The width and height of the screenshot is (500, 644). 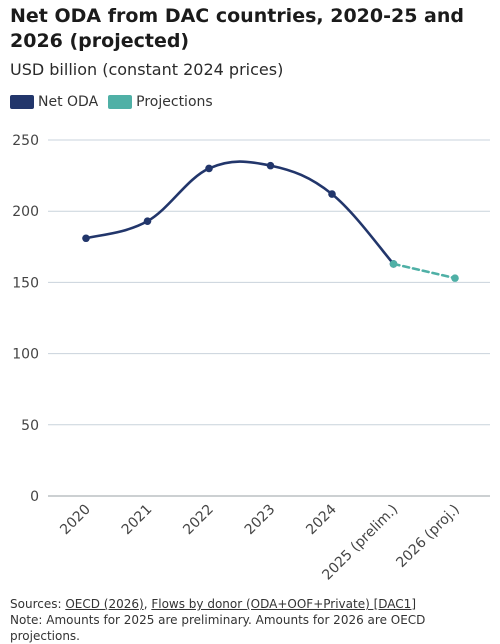 What do you see at coordinates (427, 536) in the screenshot?
I see `x-tick-label-6: 2026 (proj.)` at bounding box center [427, 536].